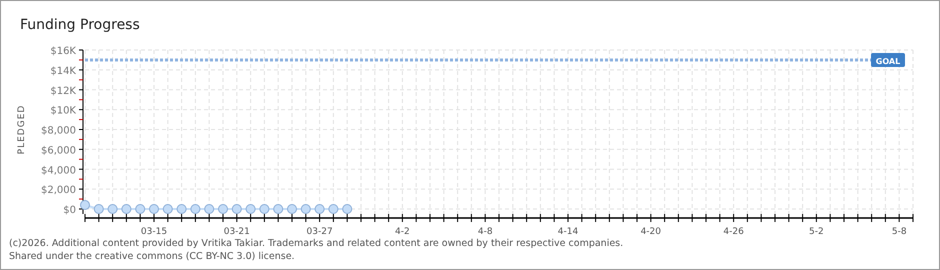  I want to click on text: Shared under the creative commons (CC BY-NC 3.0) license., so click(152, 256).